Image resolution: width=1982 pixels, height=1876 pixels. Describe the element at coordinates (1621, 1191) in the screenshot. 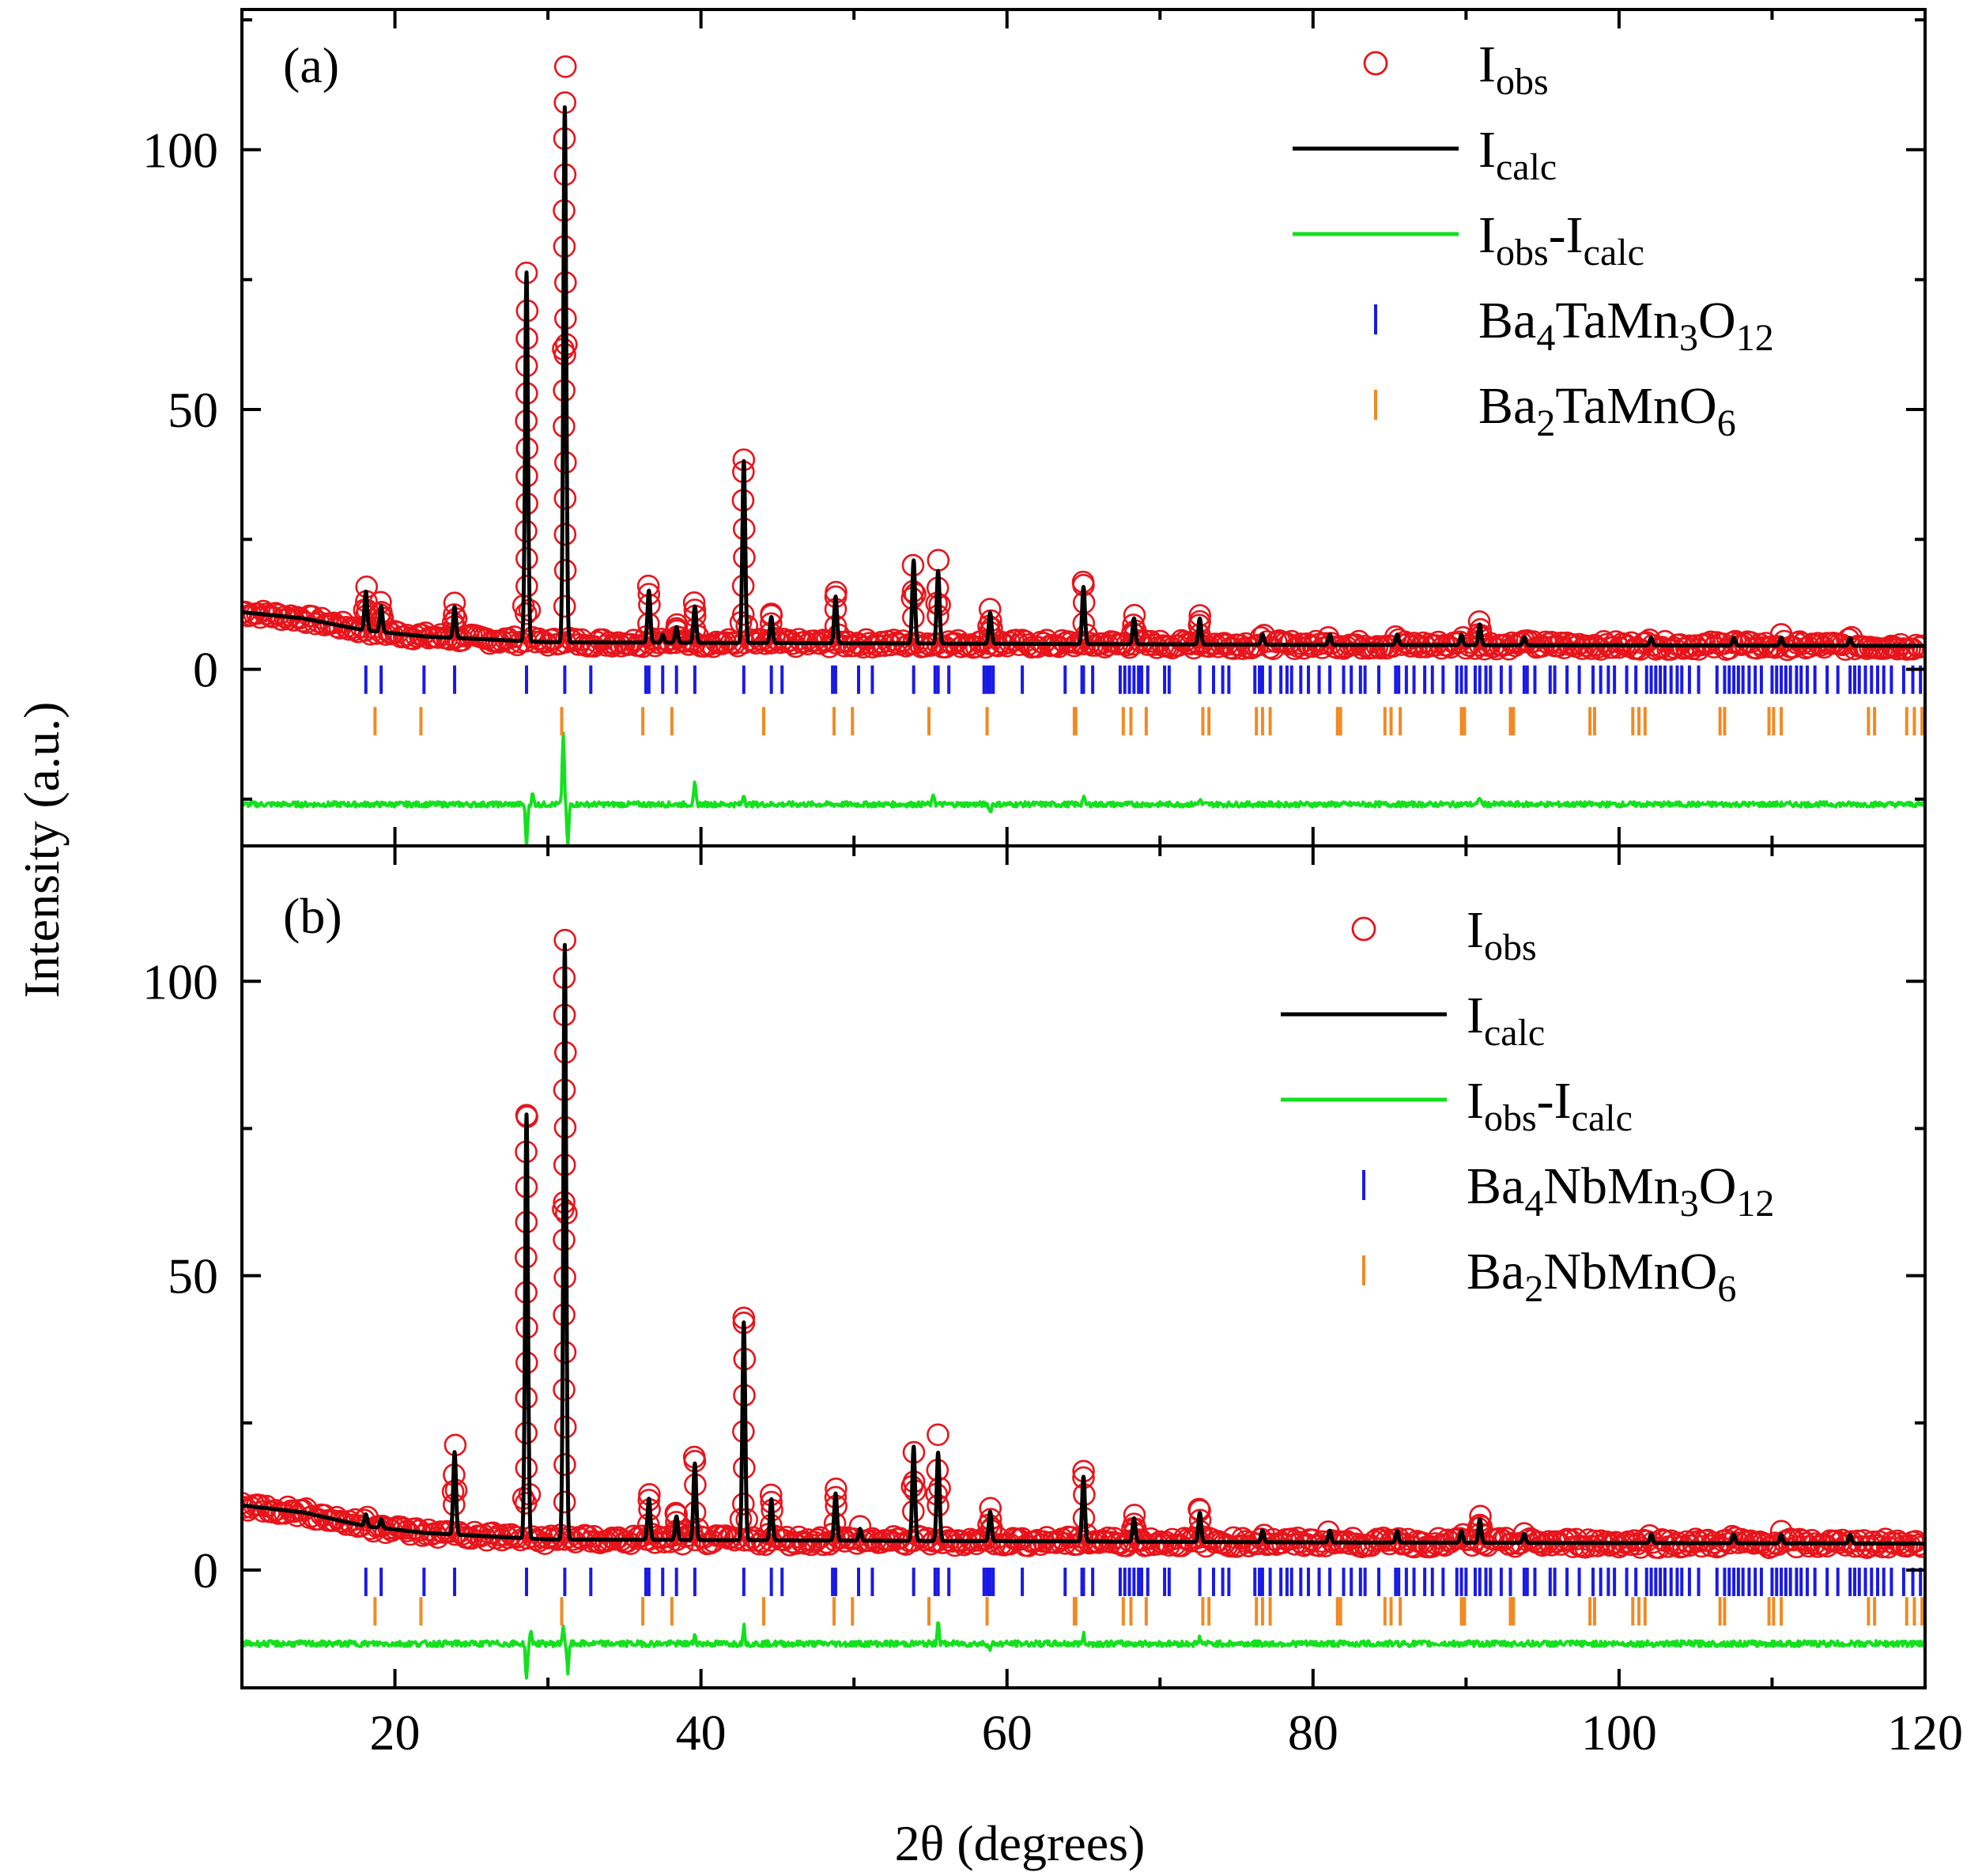

I see `legend-label: Ba4NbMn3O12` at that location.